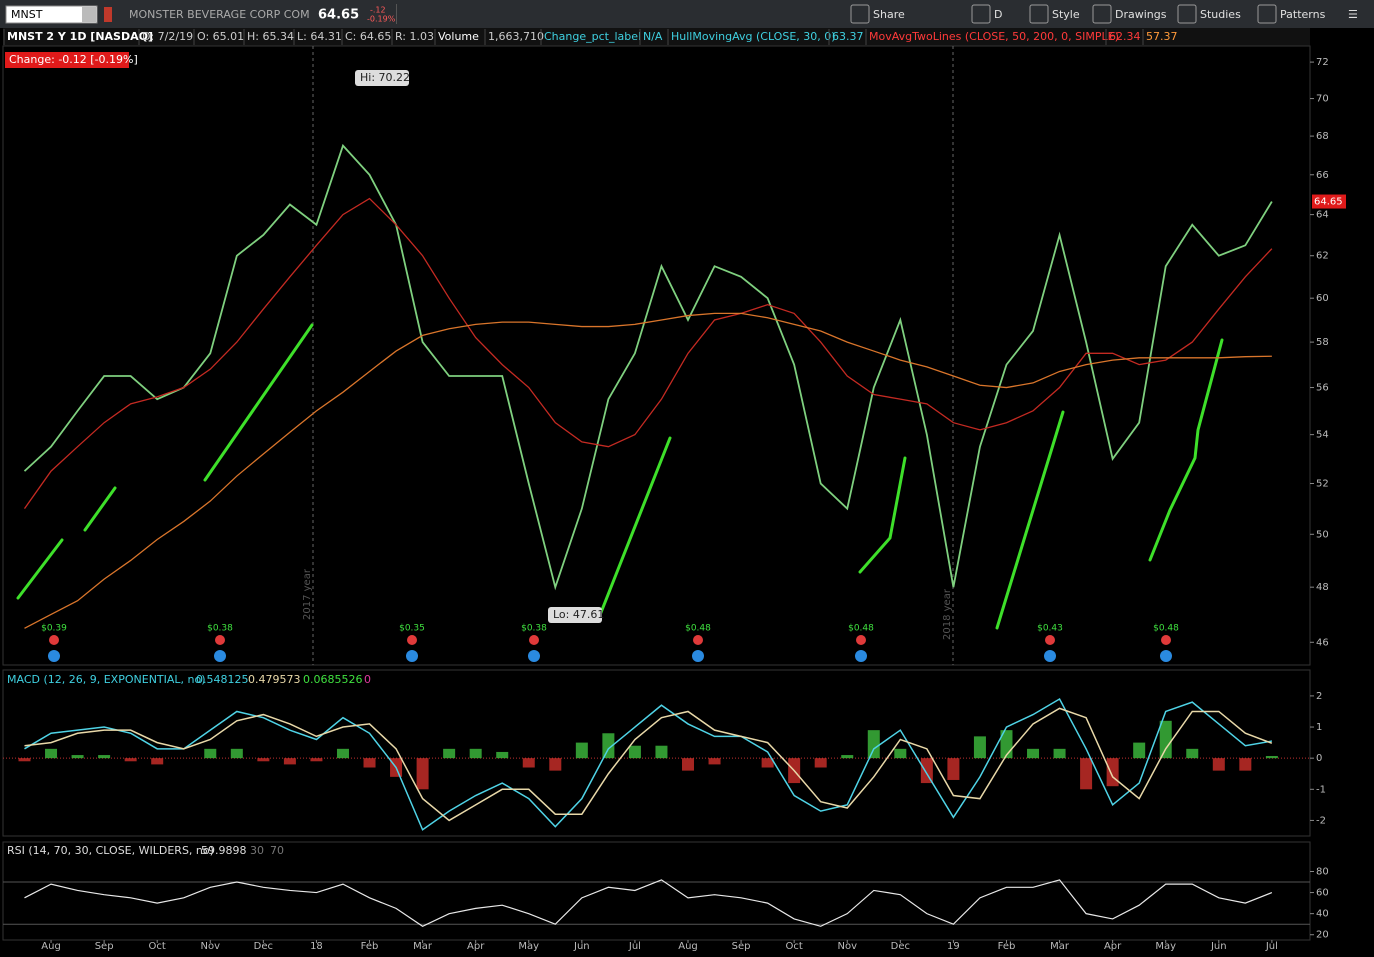  Describe the element at coordinates (1322, 435) in the screenshot. I see `y-tick-label: 54` at that location.